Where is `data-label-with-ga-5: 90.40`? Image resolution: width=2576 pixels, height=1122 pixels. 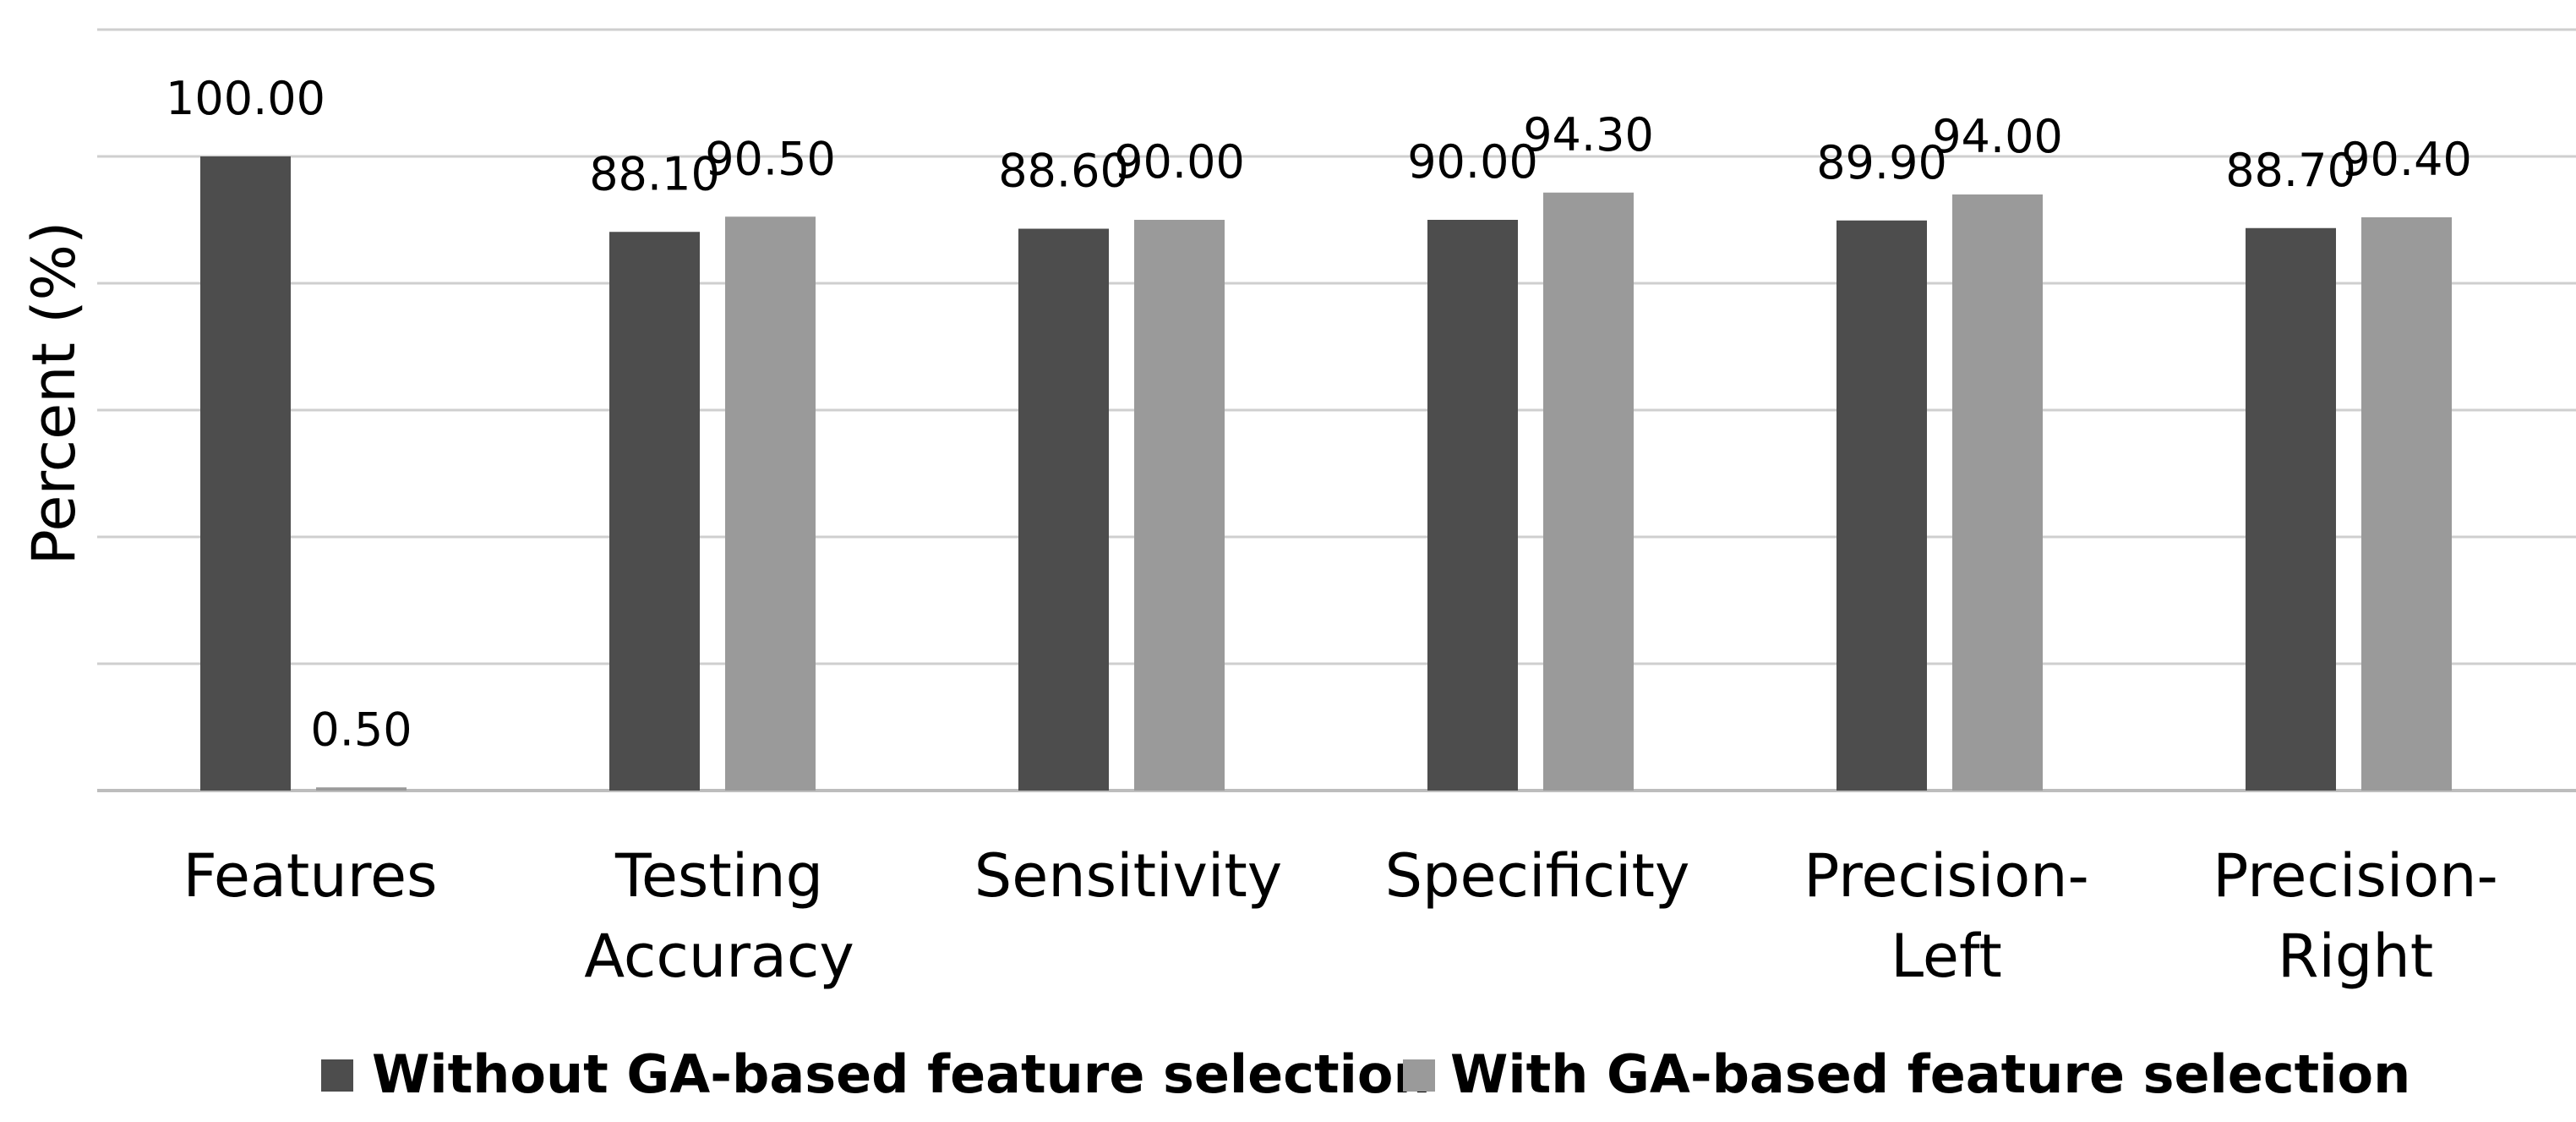 data-label-with-ga-5: 90.40 is located at coordinates (2406, 159).